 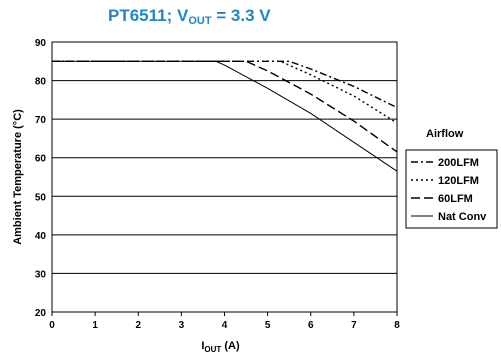 What do you see at coordinates (95, 325) in the screenshot?
I see `x-tick-label: 1` at bounding box center [95, 325].